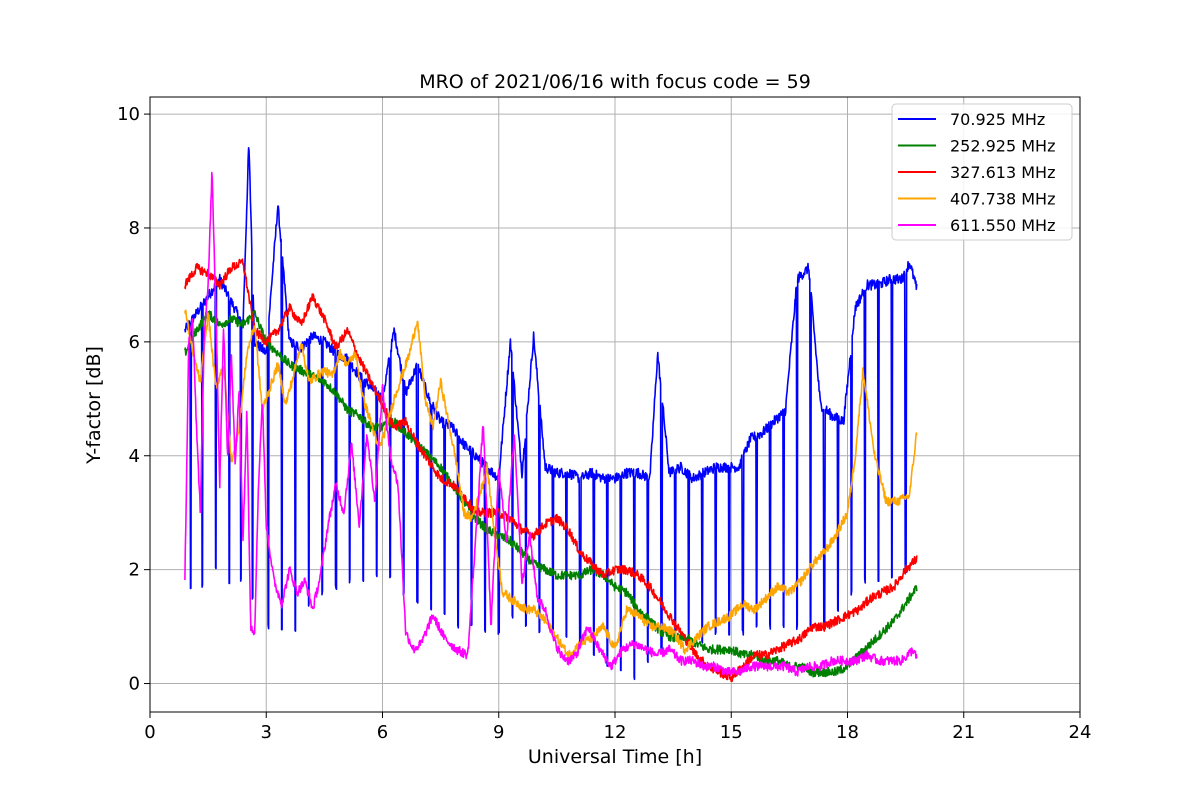 Image resolution: width=1200 pixels, height=800 pixels. What do you see at coordinates (134, 342) in the screenshot?
I see `y-tick-label: 6` at bounding box center [134, 342].